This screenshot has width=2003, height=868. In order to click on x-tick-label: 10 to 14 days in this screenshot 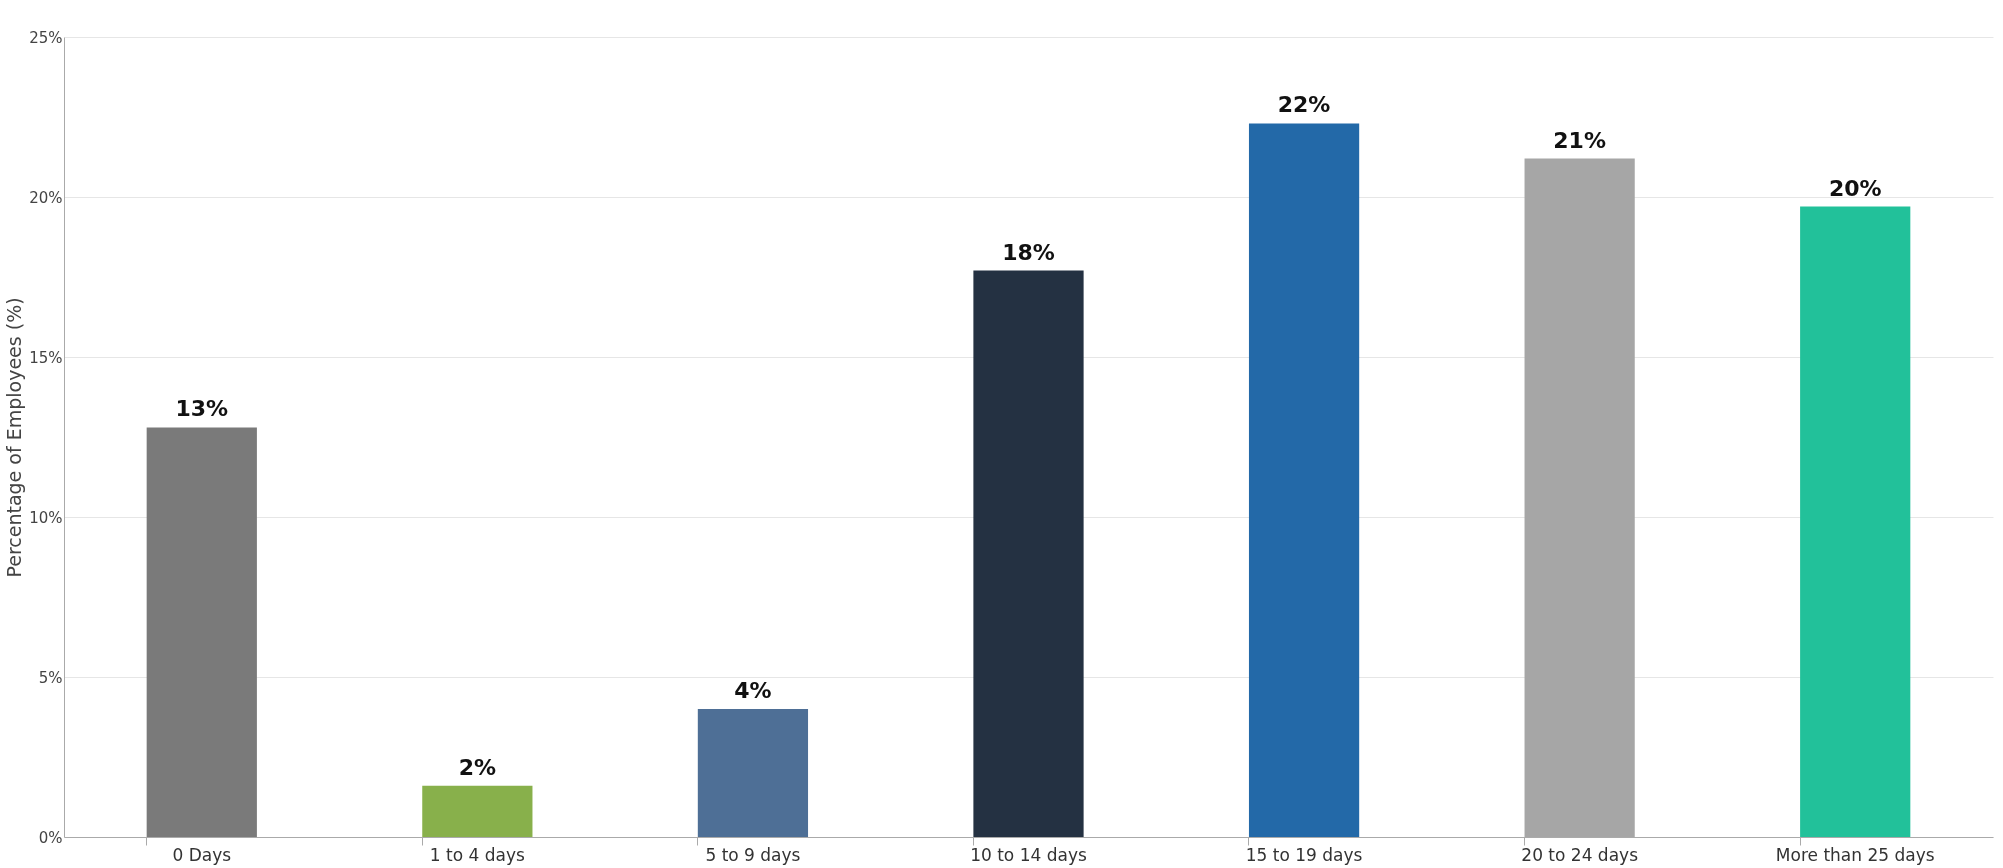, I will do `click(1028, 854)`.